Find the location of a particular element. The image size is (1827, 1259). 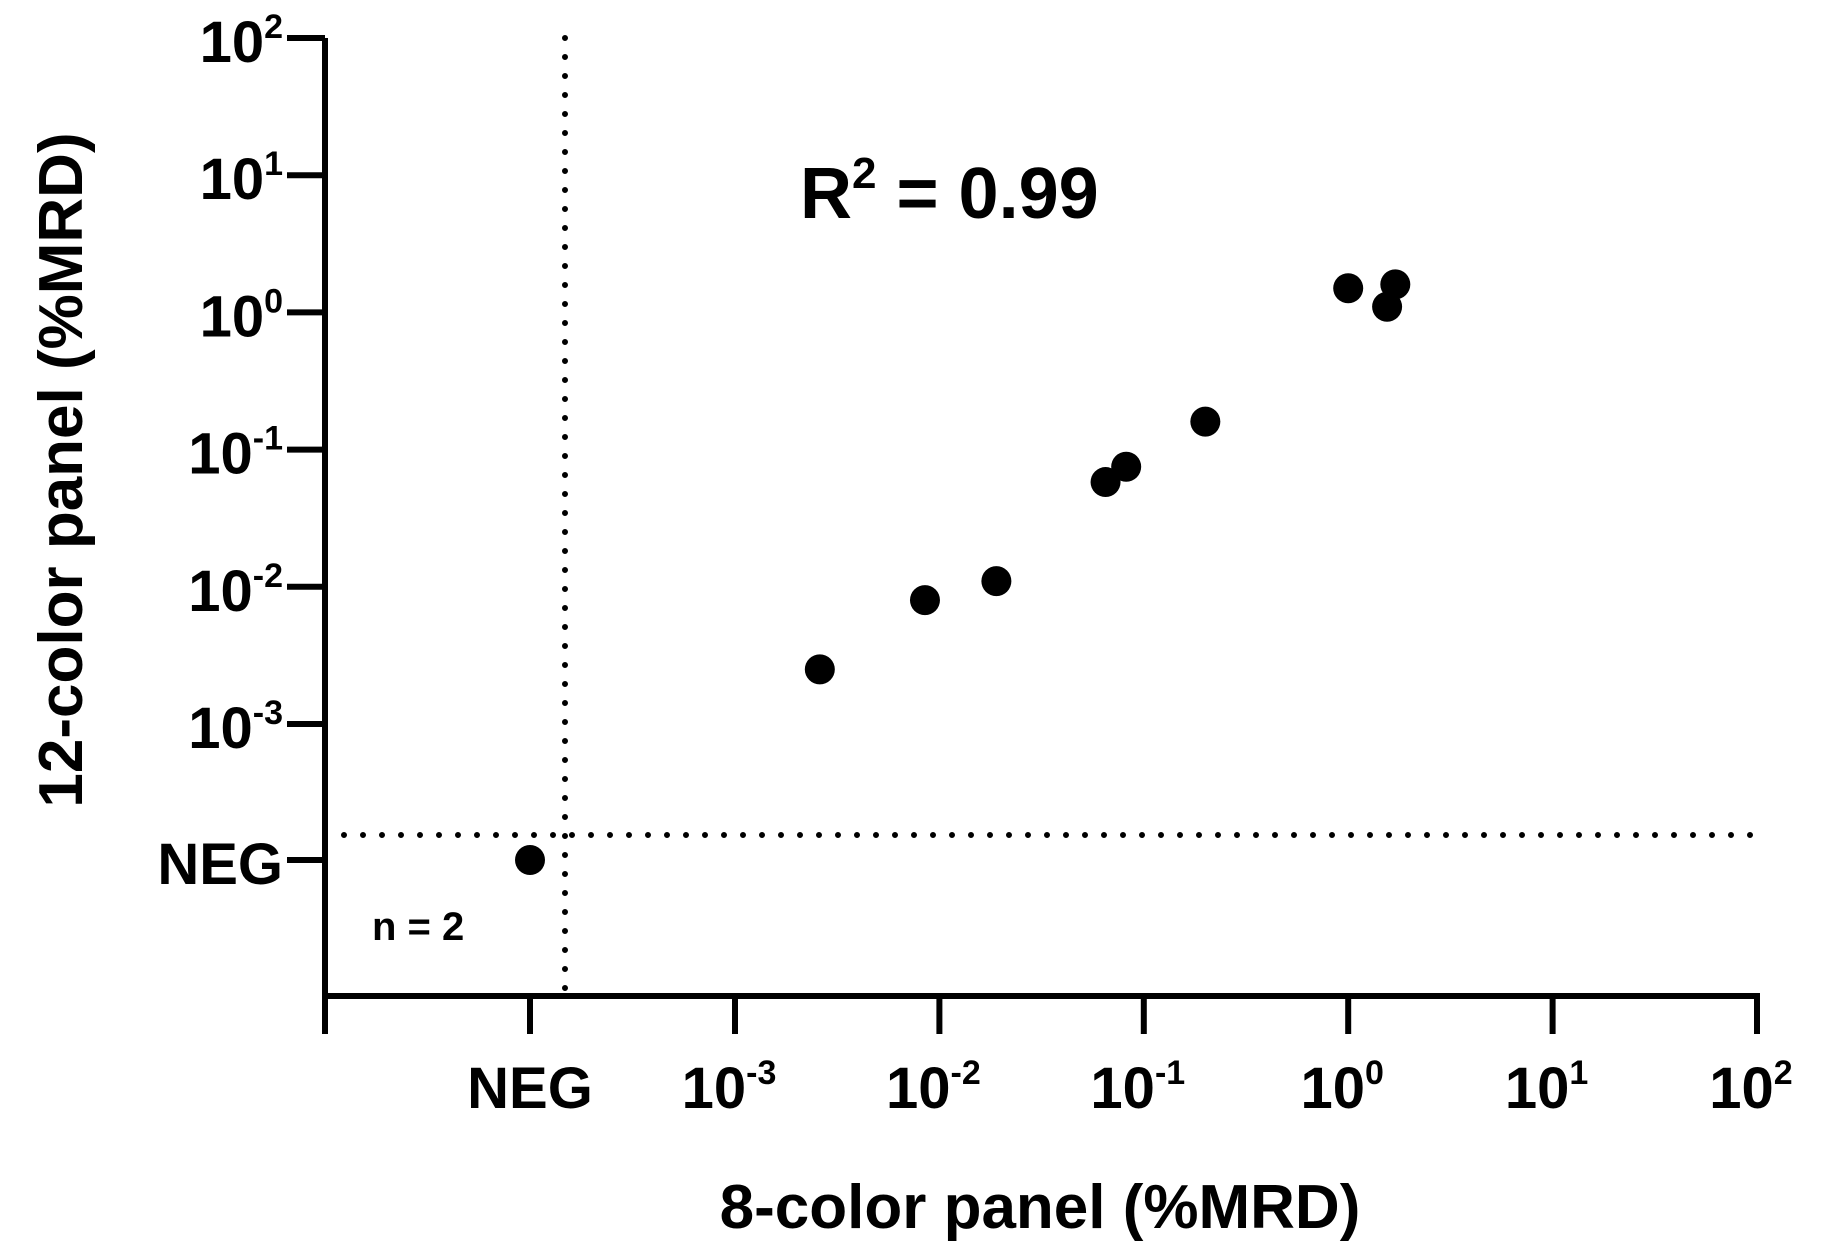

x-tick-label: 10¹ is located at coordinates (1546, 1087).